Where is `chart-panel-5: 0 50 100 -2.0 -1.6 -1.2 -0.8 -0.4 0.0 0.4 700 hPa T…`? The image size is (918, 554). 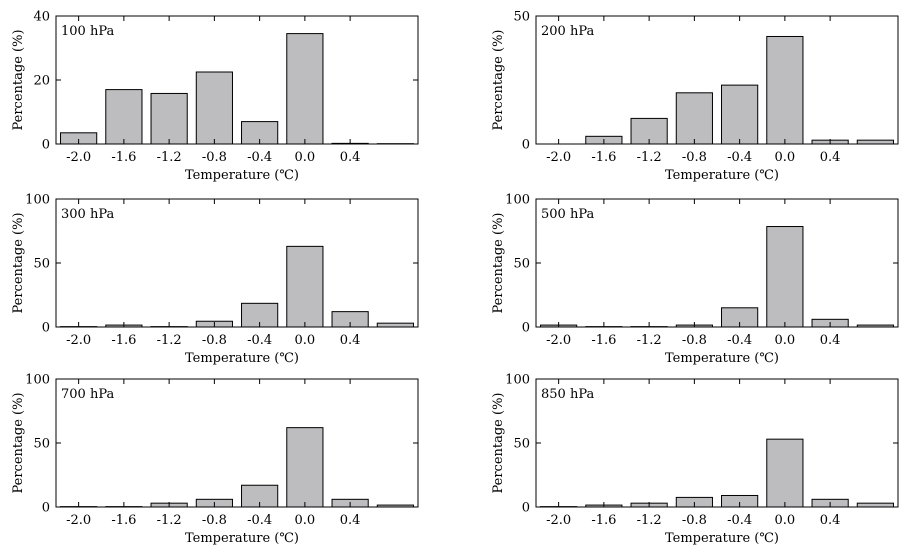 chart-panel-5: 0 50 100 -2.0 -1.6 -1.2 -0.8 -0.4 0.0 0.4 700 hPa T… is located at coordinates (215, 459).